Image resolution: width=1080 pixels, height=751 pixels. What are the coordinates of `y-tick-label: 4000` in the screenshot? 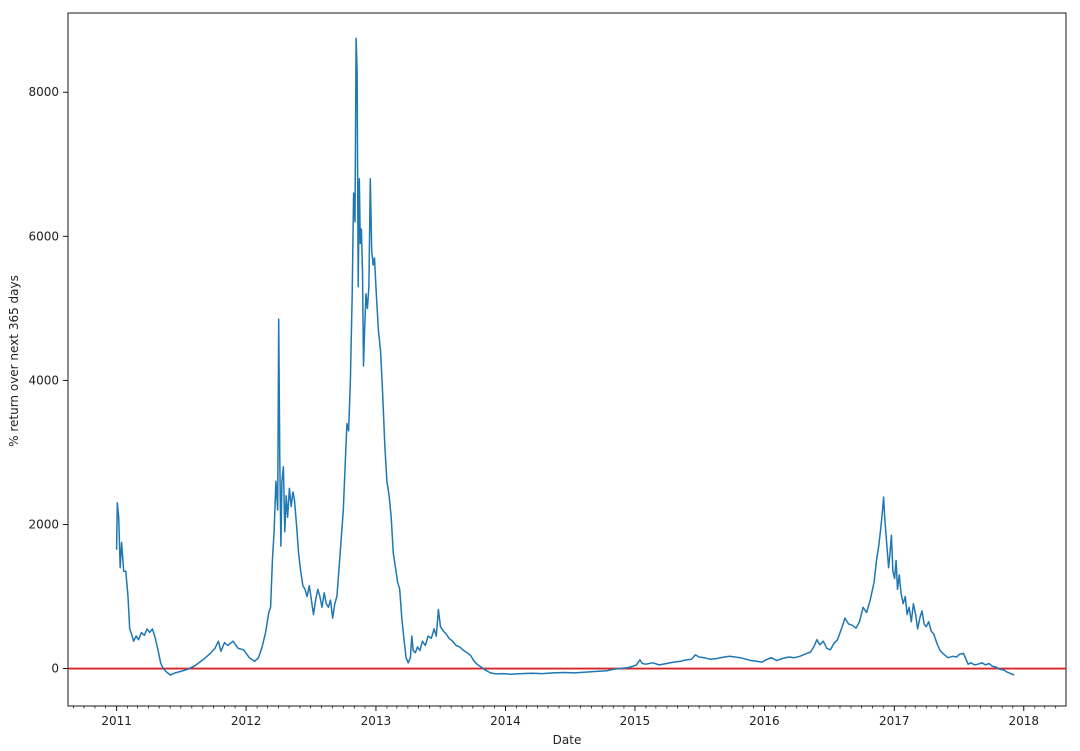 It's located at (43, 380).